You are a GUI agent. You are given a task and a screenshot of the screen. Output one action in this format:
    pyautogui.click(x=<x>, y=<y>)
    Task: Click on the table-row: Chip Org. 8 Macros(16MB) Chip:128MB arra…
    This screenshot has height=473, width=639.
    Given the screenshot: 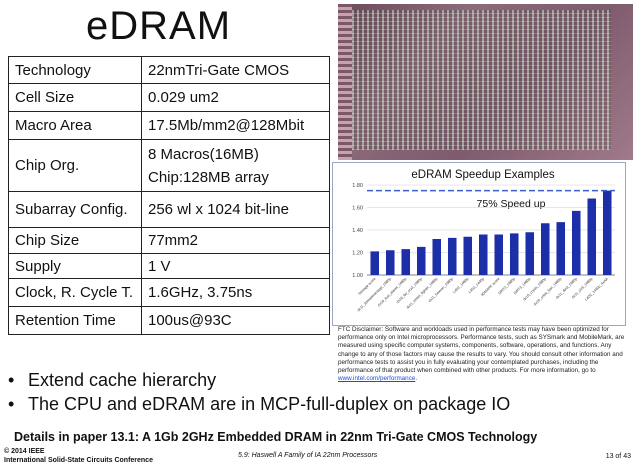 What is the action you would take?
    pyautogui.click(x=169, y=165)
    